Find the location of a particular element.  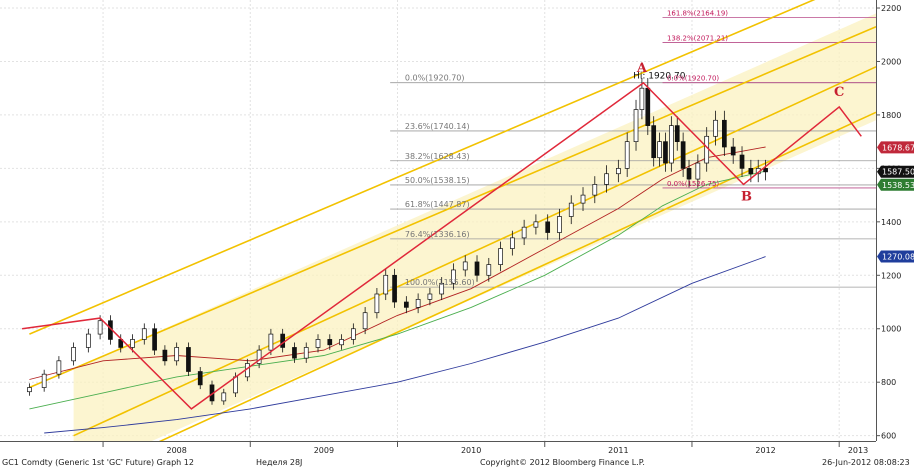

price-tag-label: 1587.50 is located at coordinates (898, 172).